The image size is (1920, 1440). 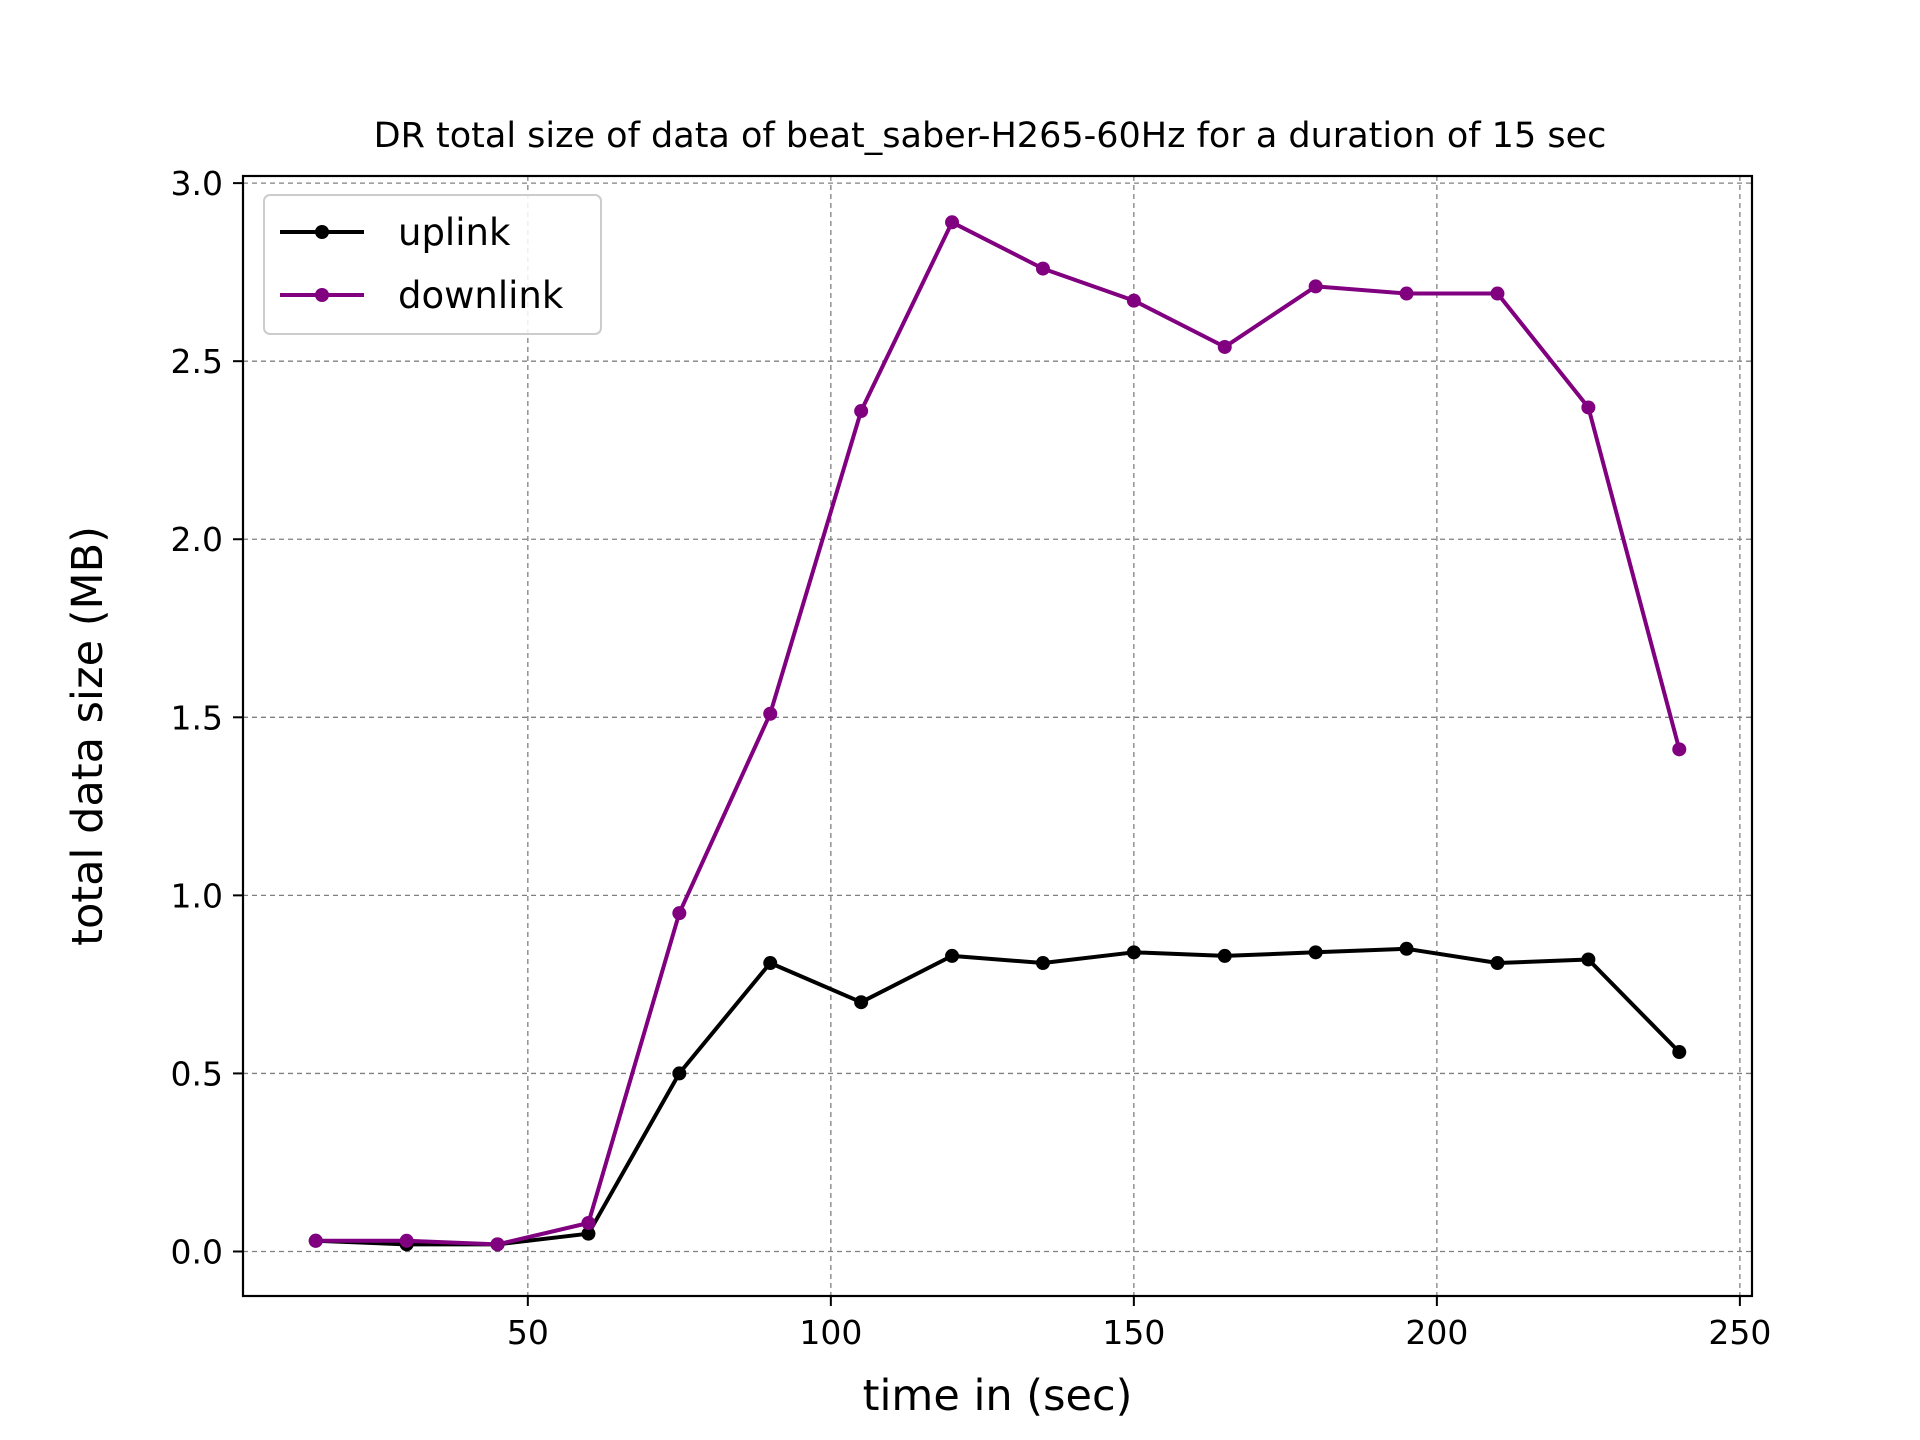 I want to click on legend: uplink downlink, so click(x=432, y=264).